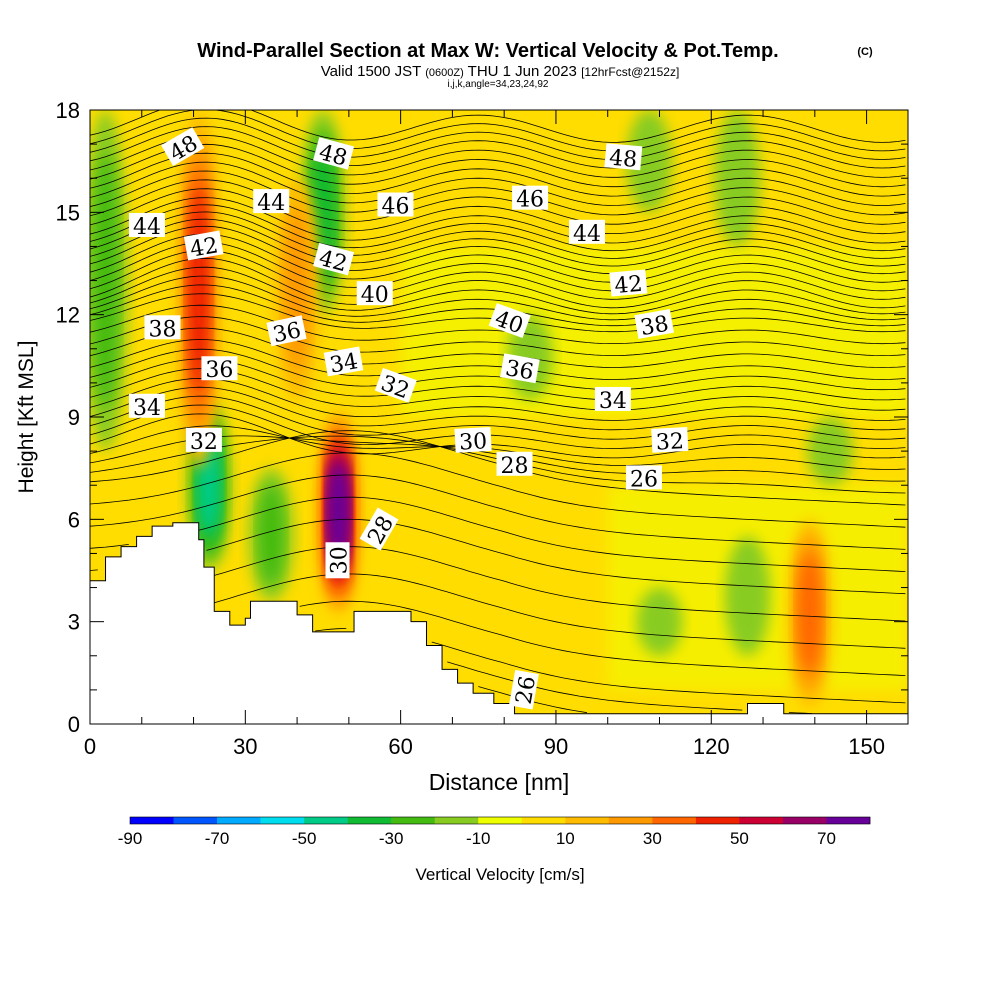 The width and height of the screenshot is (1000, 1000). I want to click on x-axis-label: Distance [nm], so click(499, 782).